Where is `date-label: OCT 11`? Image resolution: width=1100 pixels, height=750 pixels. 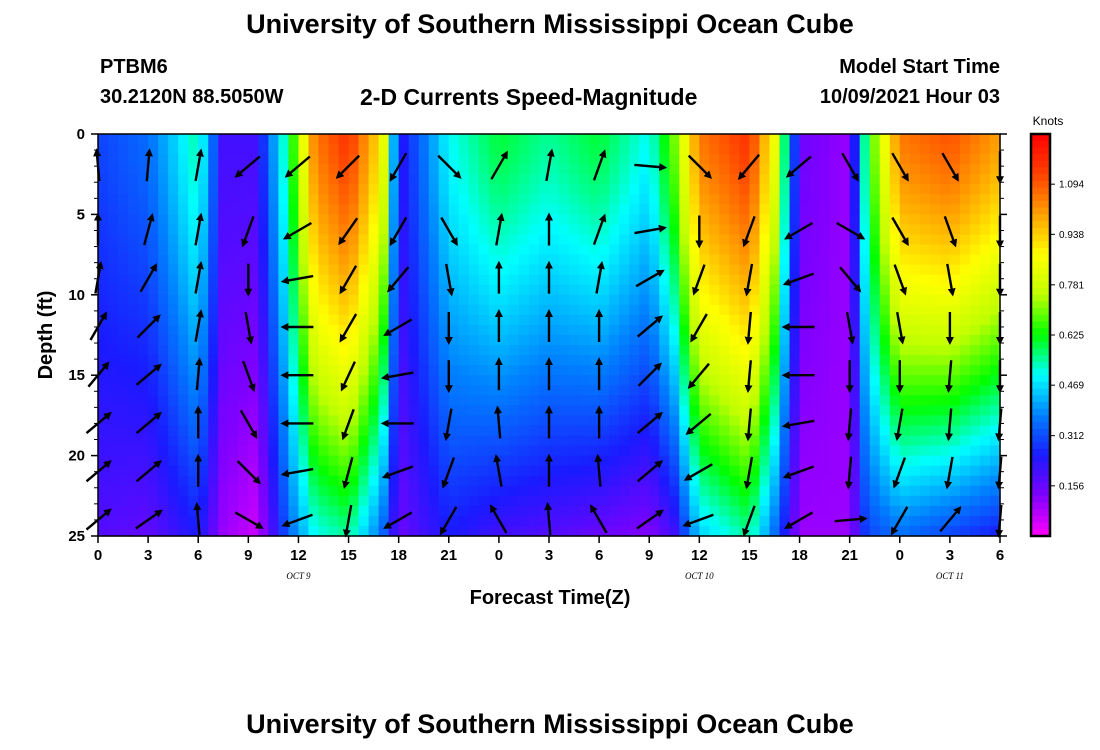 date-label: OCT 11 is located at coordinates (950, 576).